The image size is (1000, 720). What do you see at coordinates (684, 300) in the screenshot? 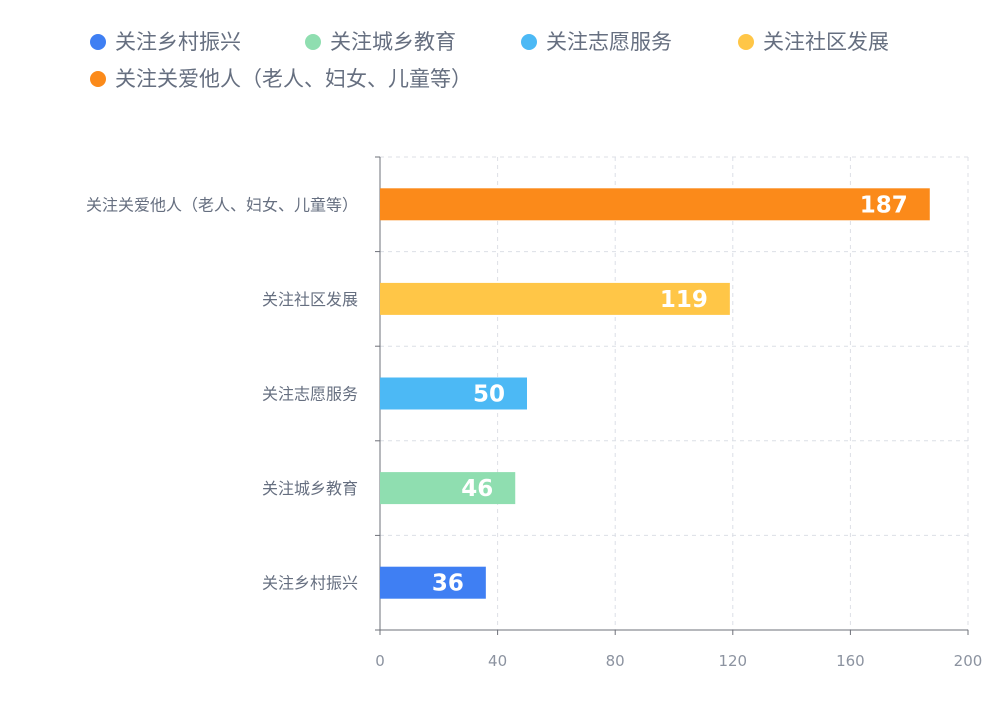
I see `data-label: 119` at bounding box center [684, 300].